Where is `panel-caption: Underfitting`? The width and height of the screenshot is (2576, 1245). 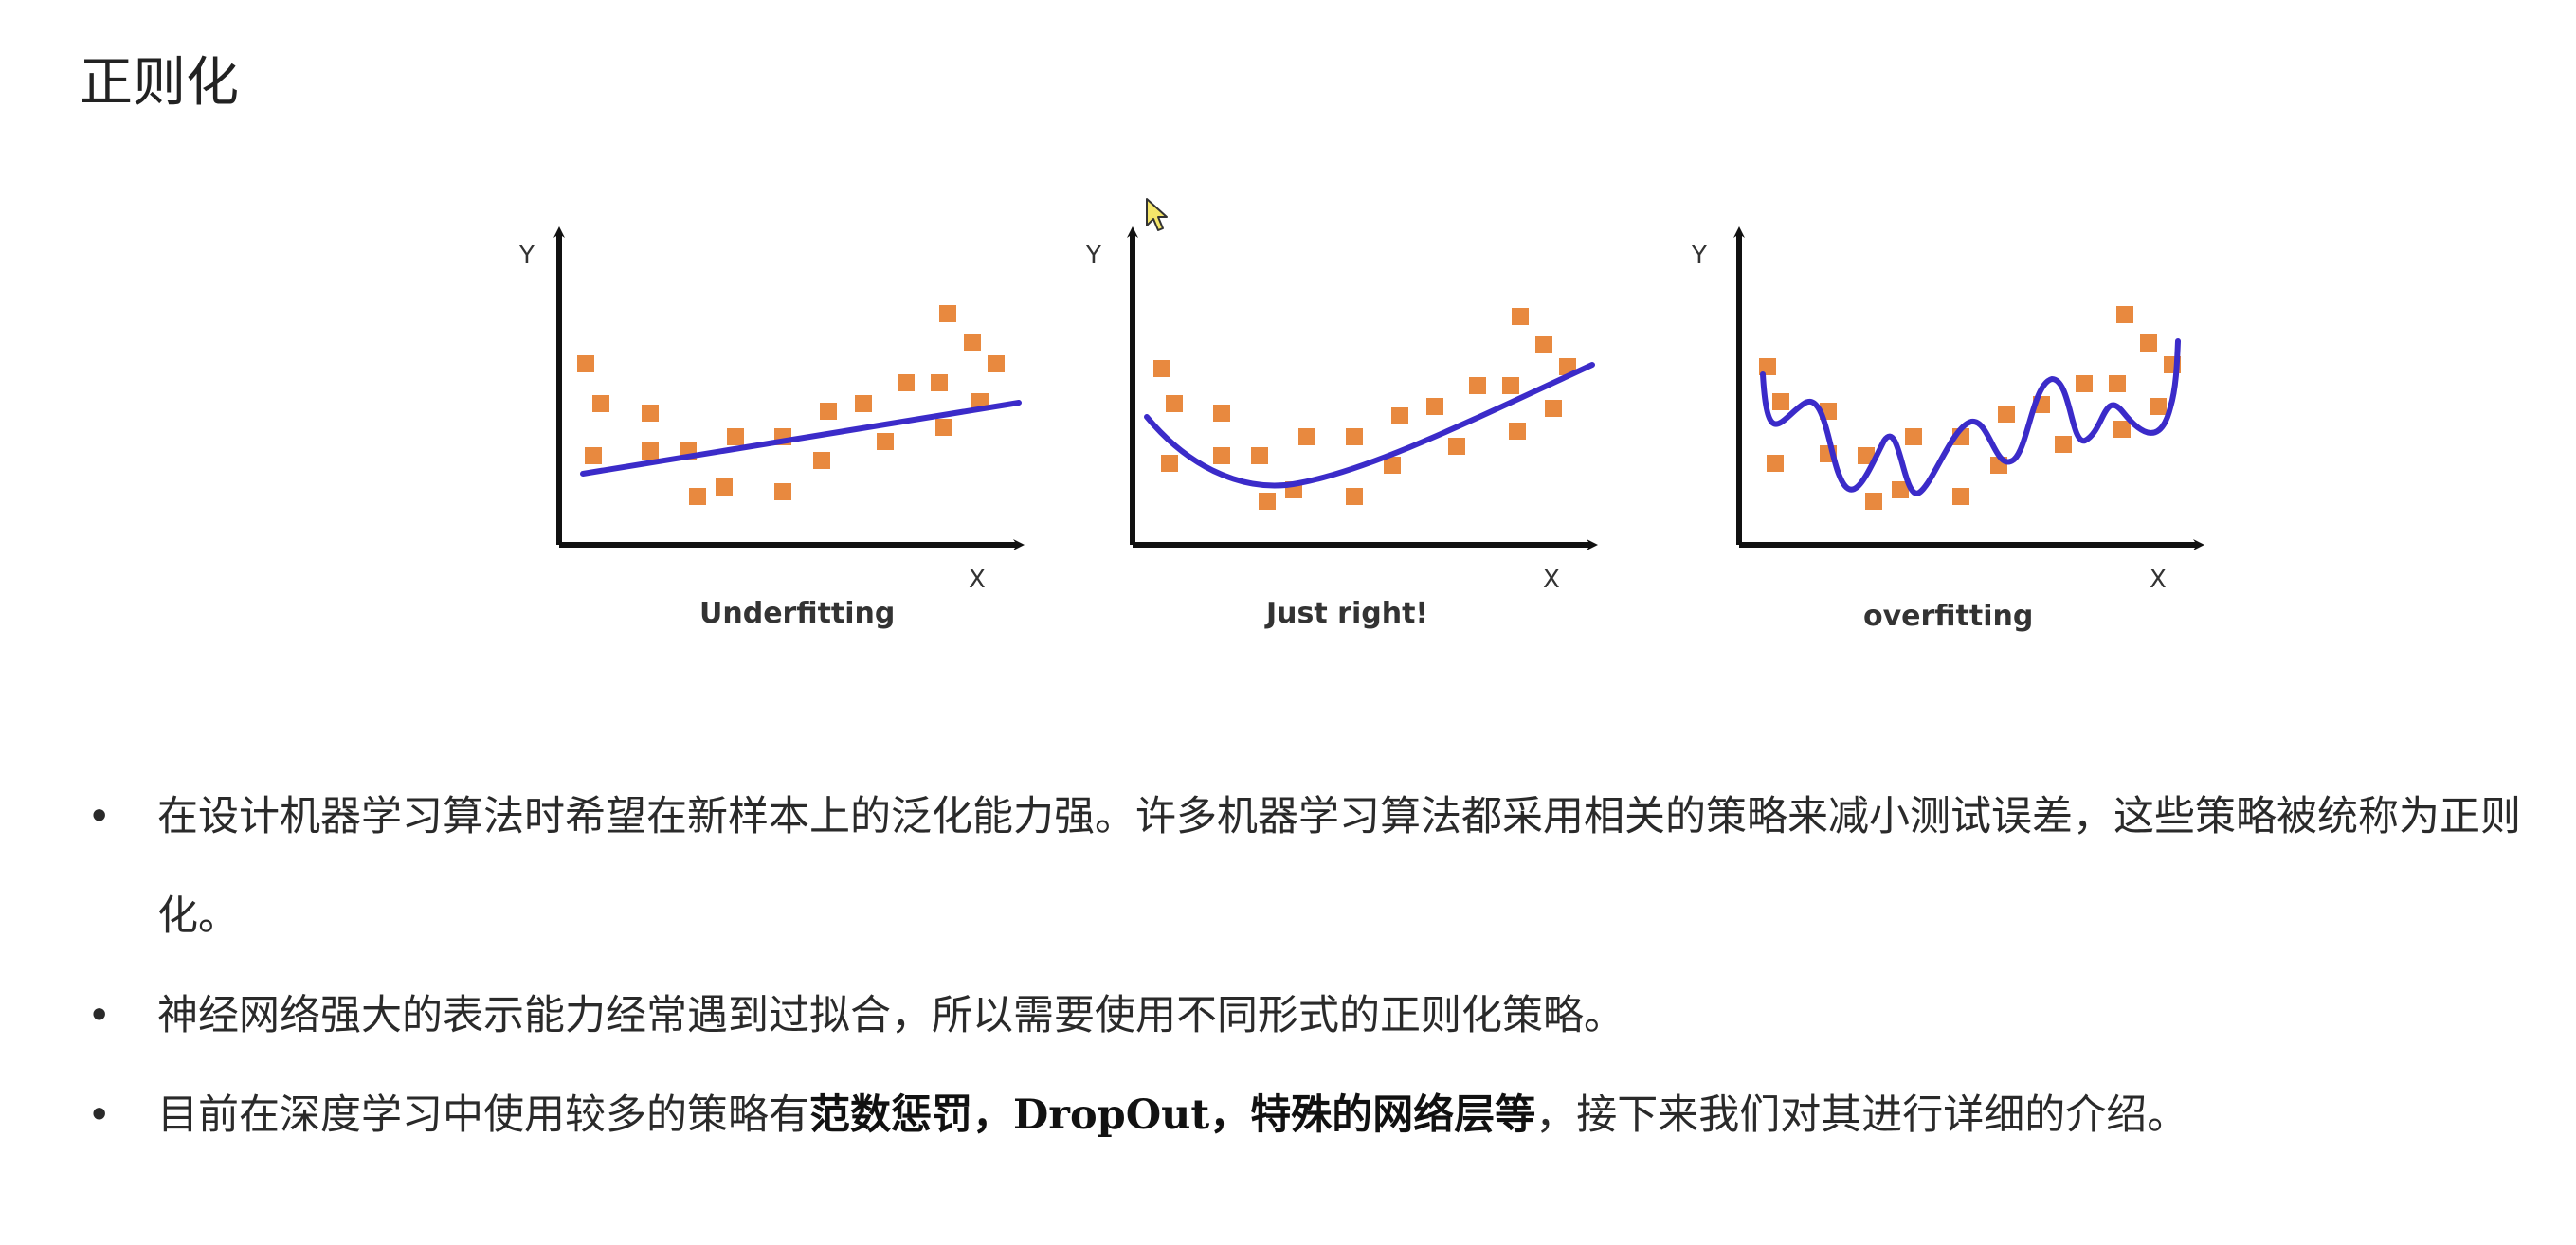 panel-caption: Underfitting is located at coordinates (797, 613).